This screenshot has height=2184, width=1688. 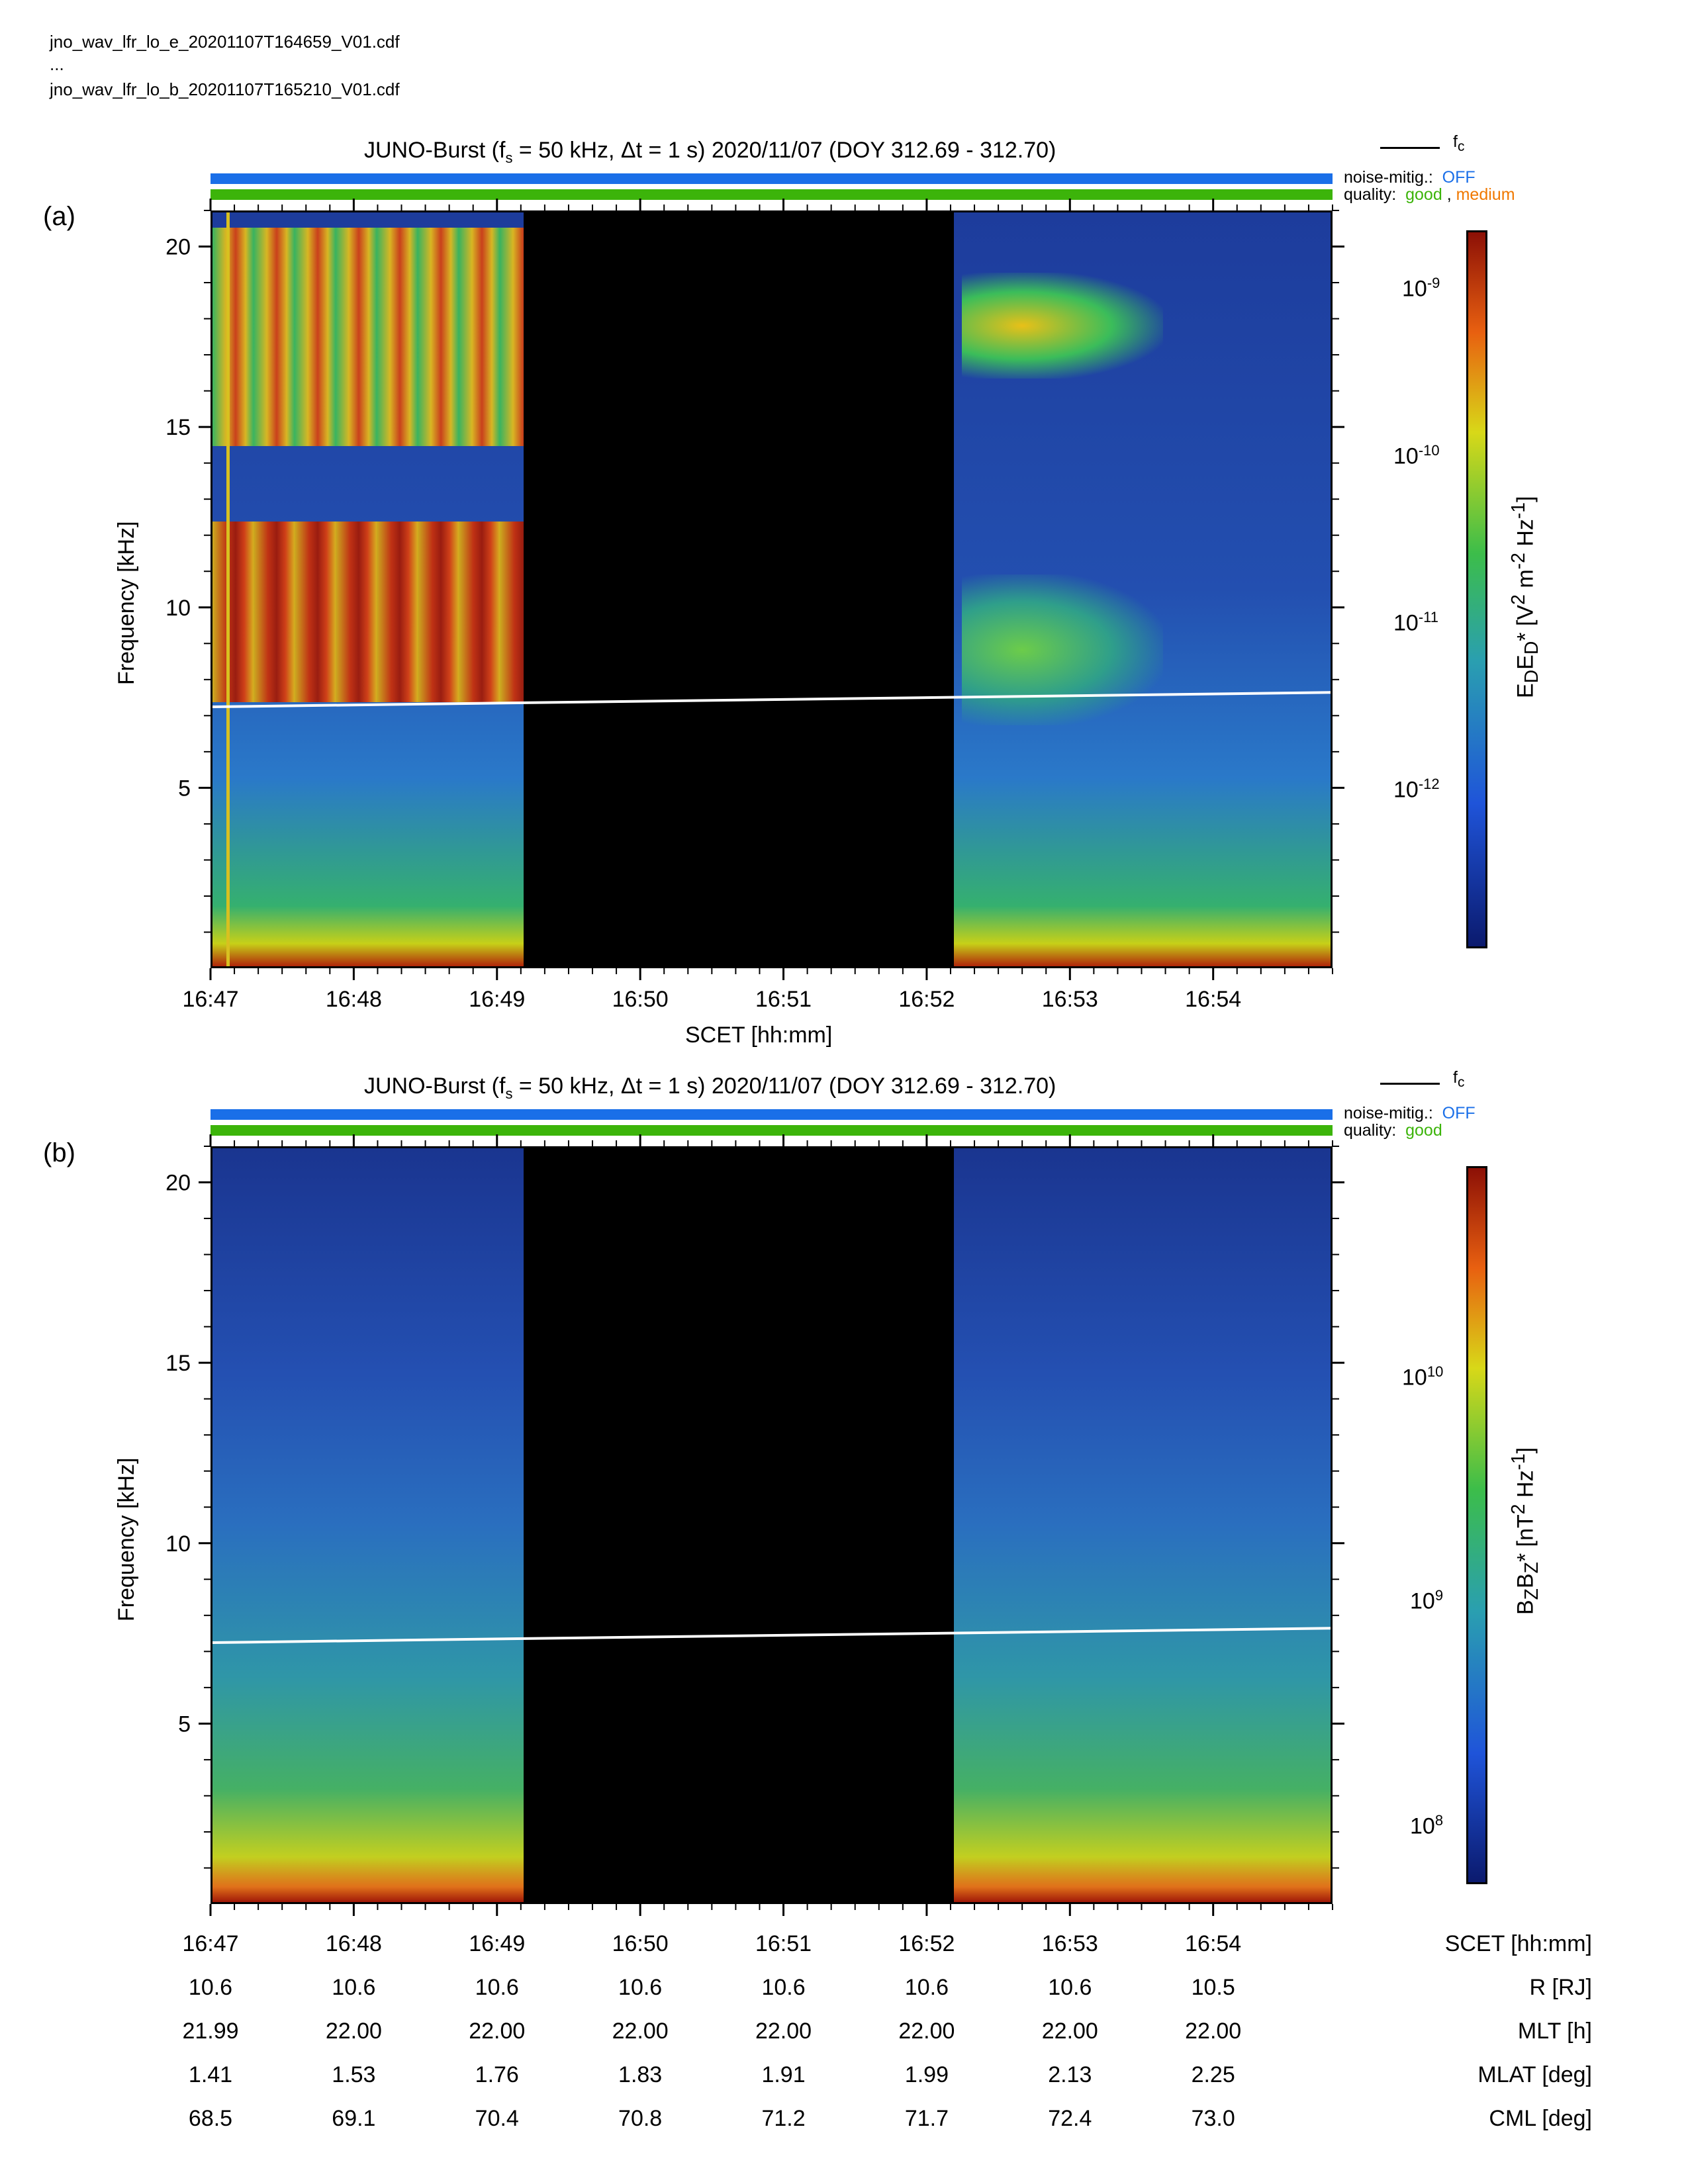 What do you see at coordinates (759, 1035) in the screenshot?
I see `x-axis-label-a: SCET [hh:mm]` at bounding box center [759, 1035].